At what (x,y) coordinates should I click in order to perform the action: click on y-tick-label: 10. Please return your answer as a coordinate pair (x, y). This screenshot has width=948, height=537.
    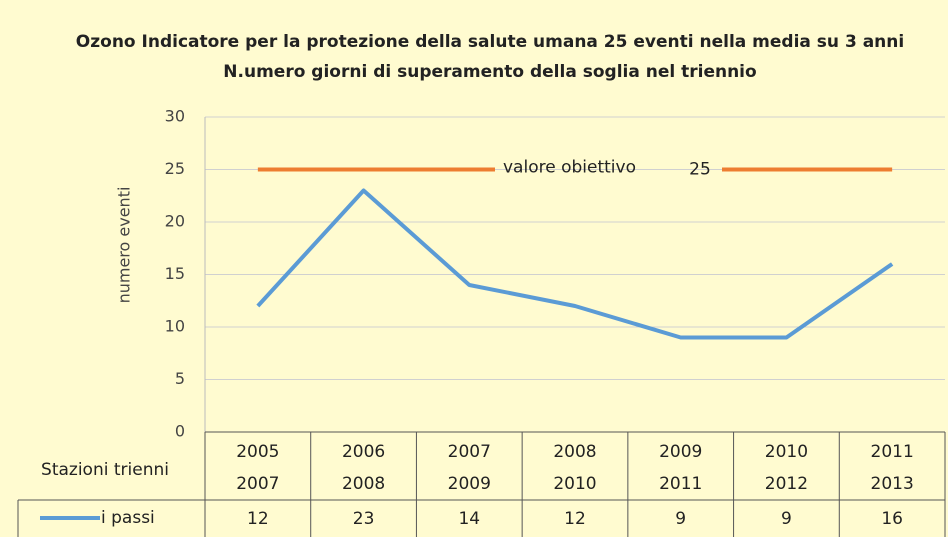
    Looking at the image, I should click on (175, 326).